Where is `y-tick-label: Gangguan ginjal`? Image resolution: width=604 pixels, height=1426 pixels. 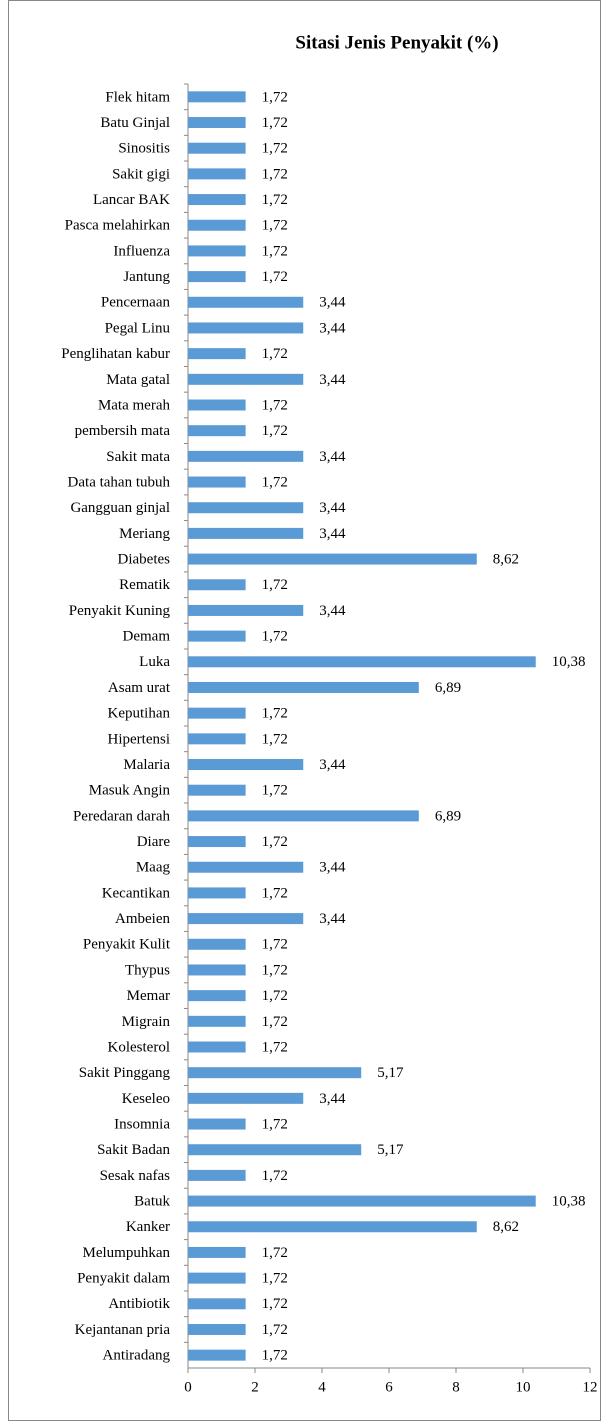 y-tick-label: Gangguan ginjal is located at coordinates (120, 508).